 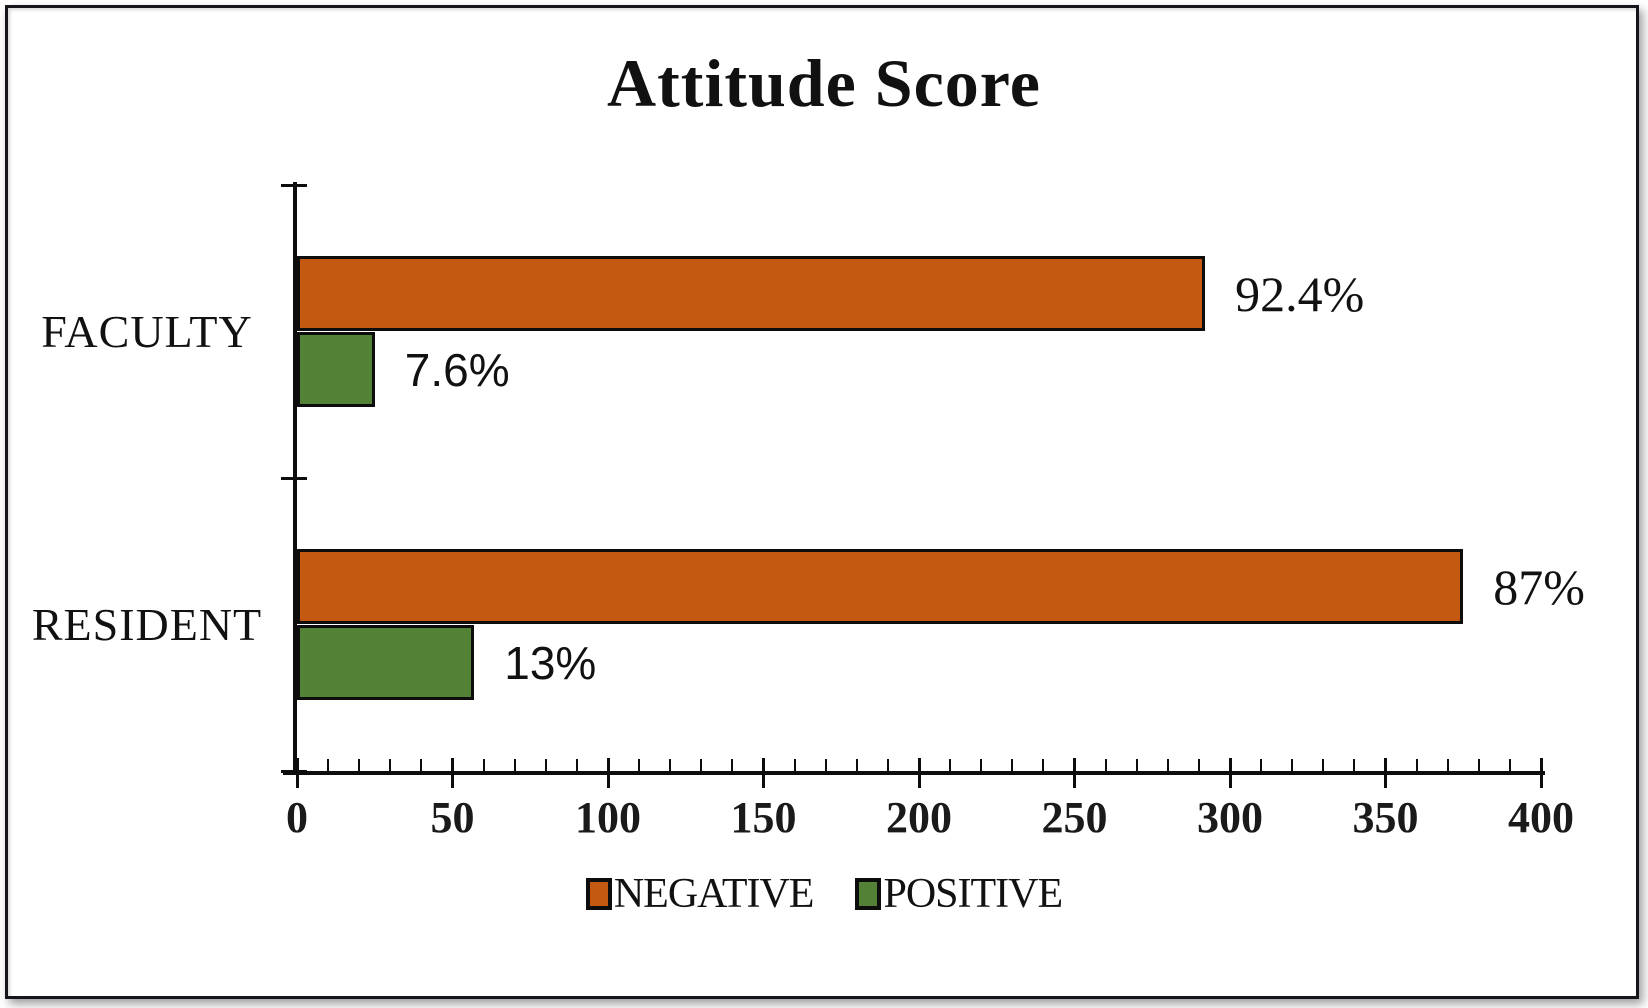 I want to click on legend-item-negative: NEGATIVE, so click(x=700, y=894).